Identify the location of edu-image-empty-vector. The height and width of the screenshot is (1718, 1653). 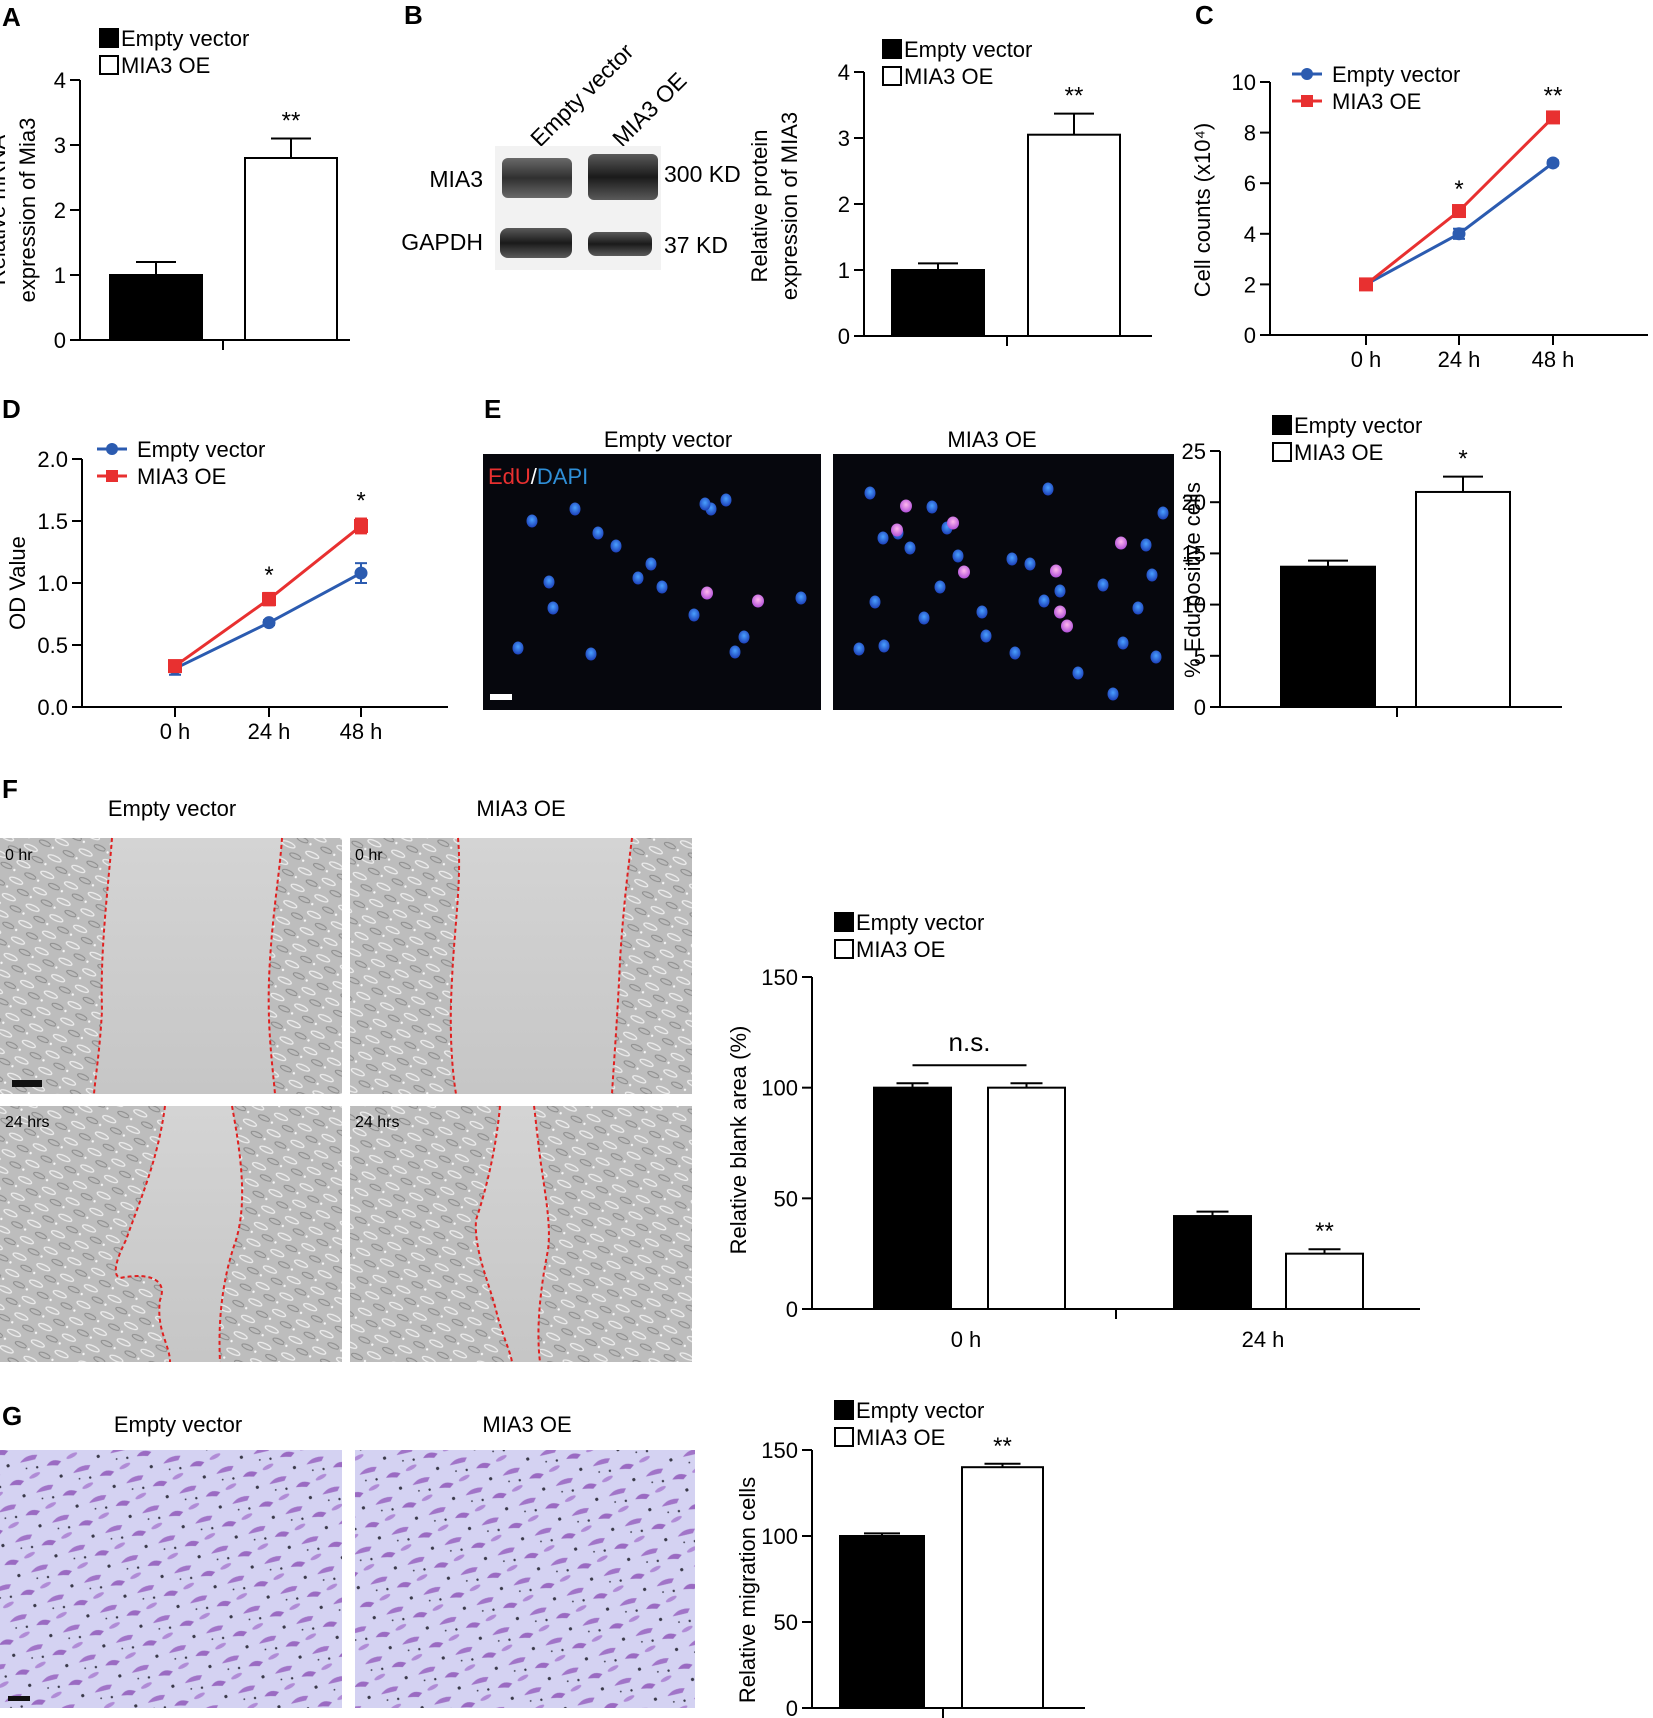
(652, 582).